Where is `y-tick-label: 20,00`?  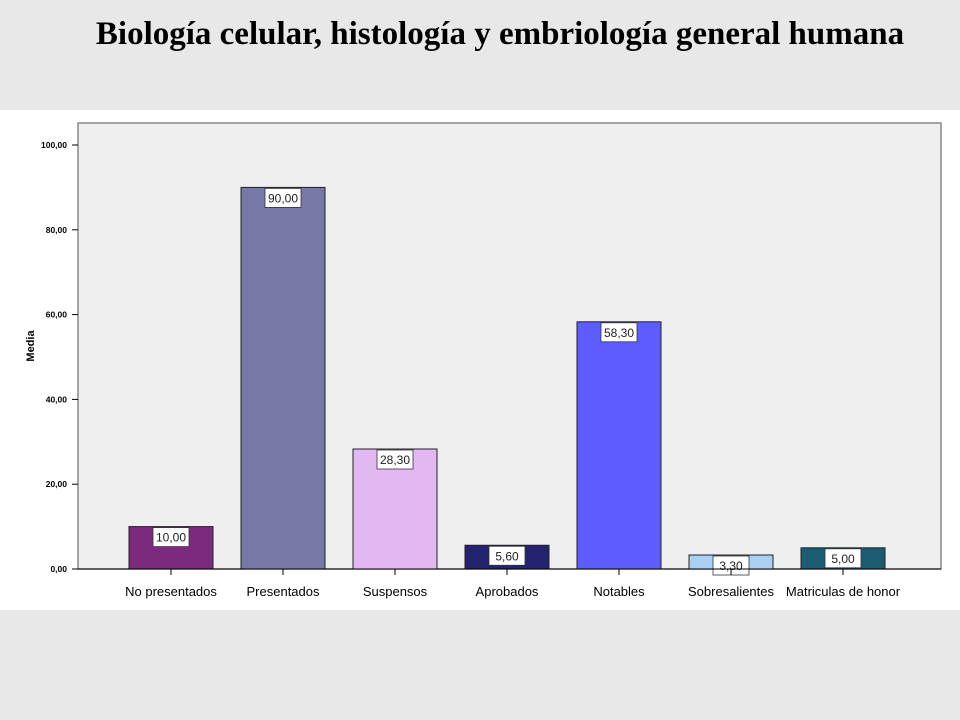
y-tick-label: 20,00 is located at coordinates (57, 484).